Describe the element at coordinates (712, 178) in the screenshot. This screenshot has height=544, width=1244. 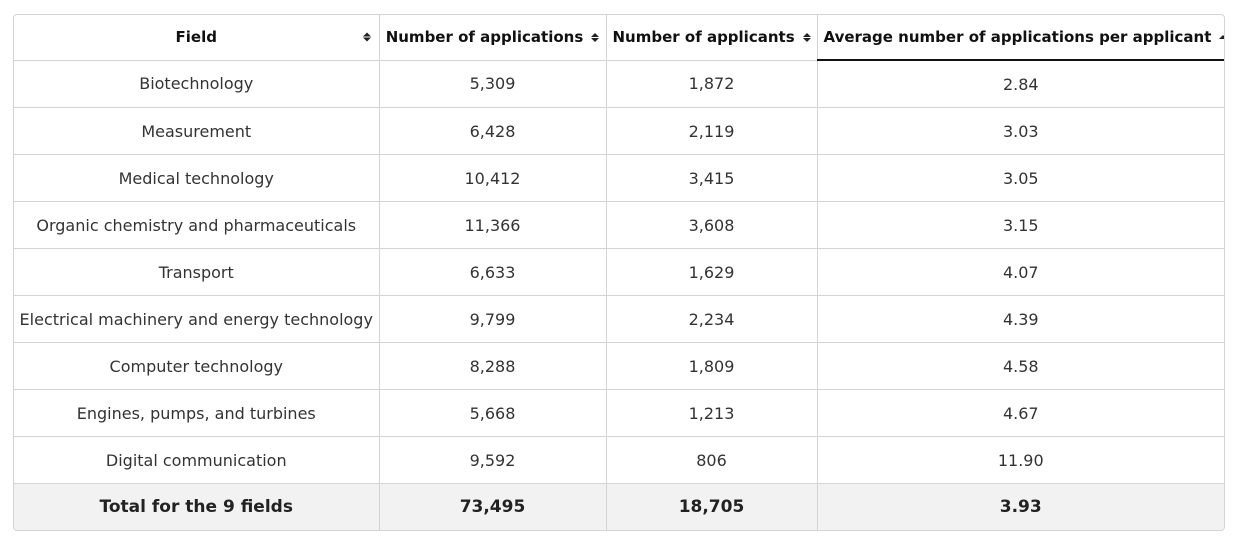
I see `cell-applicants: 3,415` at that location.